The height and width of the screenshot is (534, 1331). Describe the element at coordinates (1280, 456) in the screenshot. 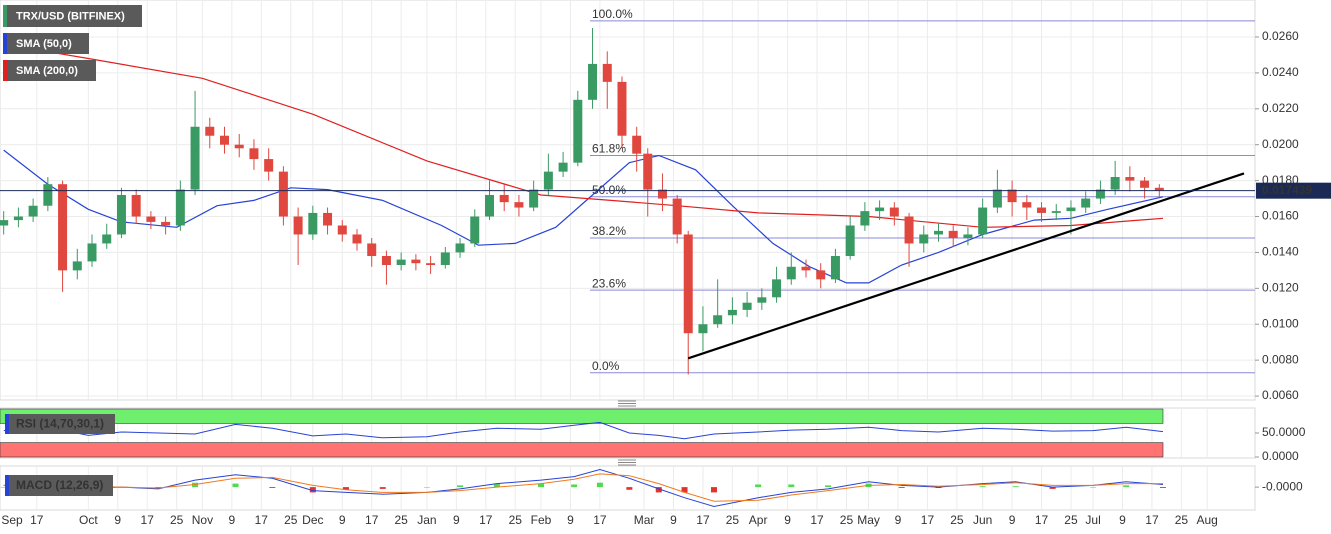

I see `y-tick-label: 0.0000` at that location.